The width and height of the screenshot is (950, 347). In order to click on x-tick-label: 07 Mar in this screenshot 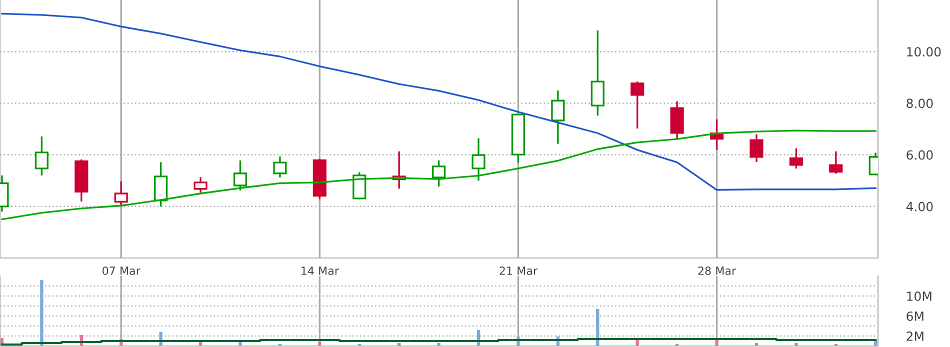, I will do `click(121, 270)`.